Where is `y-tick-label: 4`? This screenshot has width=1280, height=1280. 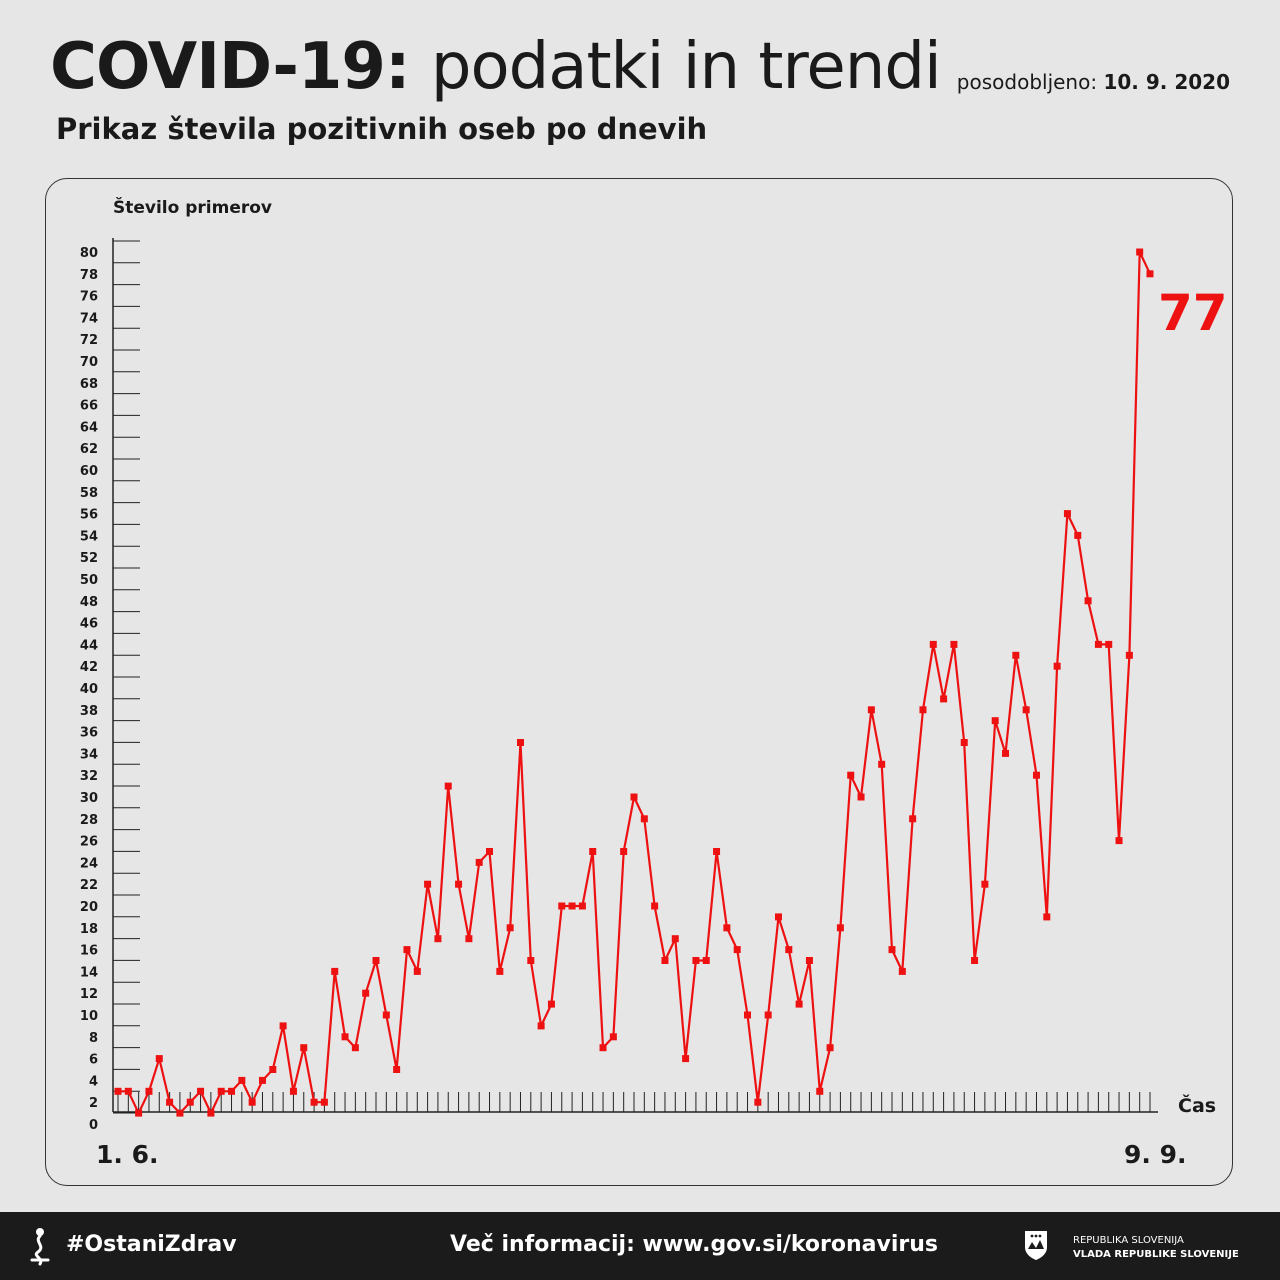
y-tick-label: 4 is located at coordinates (93, 1081).